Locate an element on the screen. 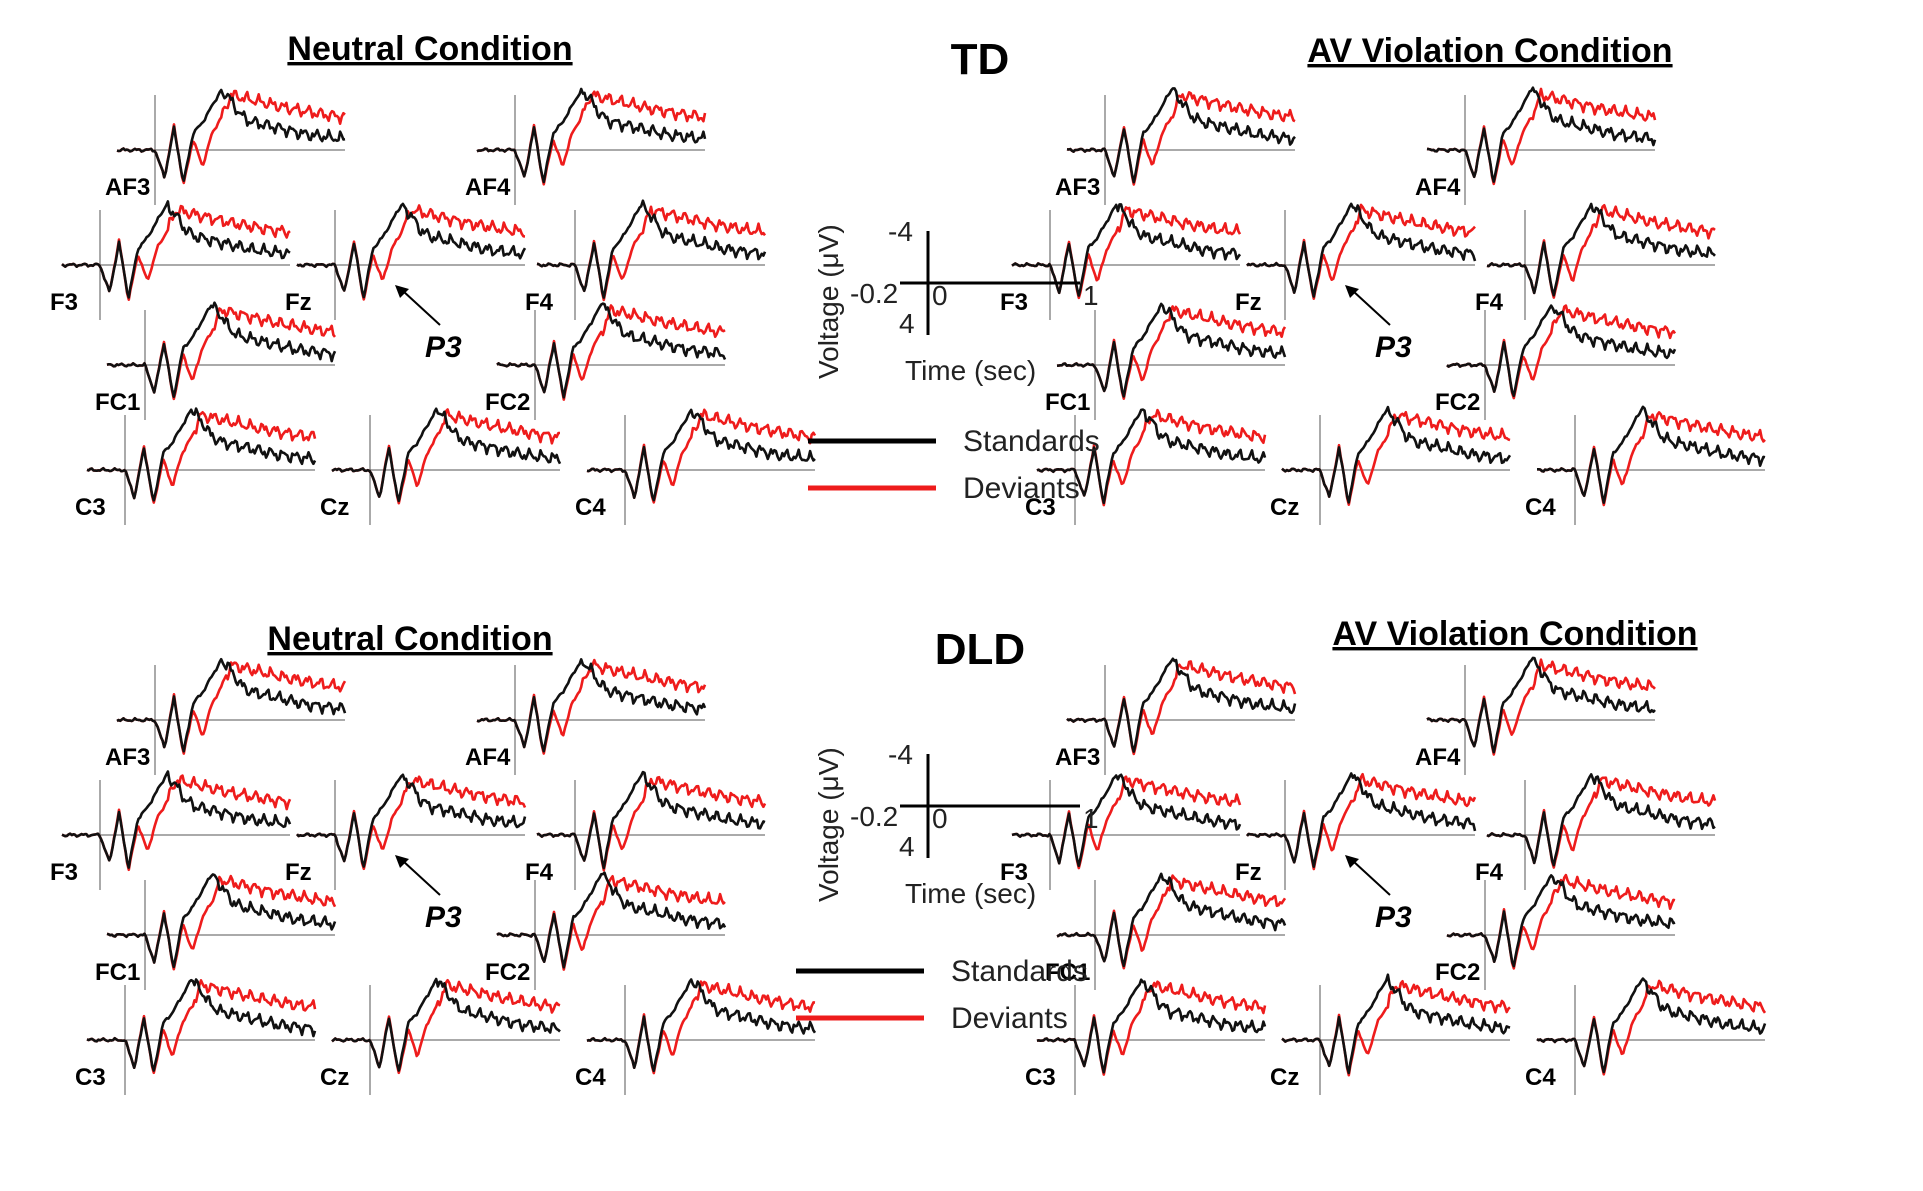 Image resolution: width=1923 pixels, height=1191 pixels. electrode-label: Fz is located at coordinates (298, 302).